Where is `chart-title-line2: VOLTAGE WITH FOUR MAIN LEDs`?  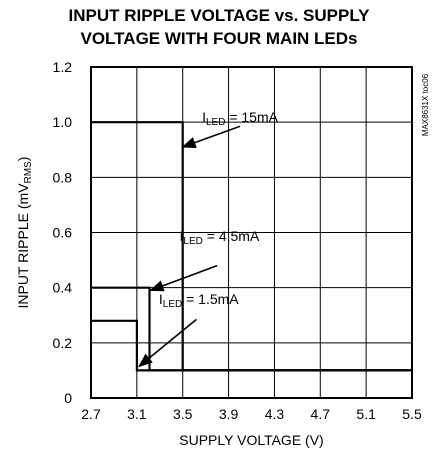
chart-title-line2: VOLTAGE WITH FOUR MAIN LEDs is located at coordinates (219, 38).